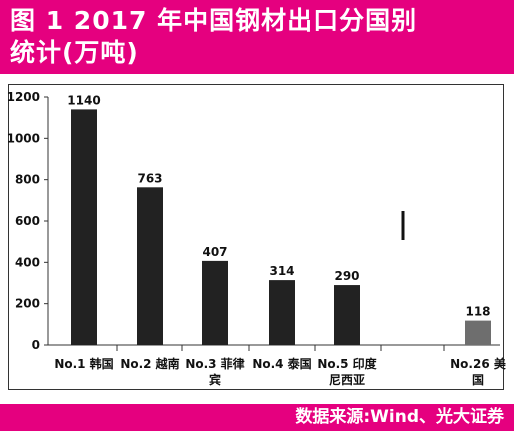 The width and height of the screenshot is (514, 431). Describe the element at coordinates (214, 20) in the screenshot. I see `figure-title: 图 1 2017 年中国钢材出口分国别` at that location.